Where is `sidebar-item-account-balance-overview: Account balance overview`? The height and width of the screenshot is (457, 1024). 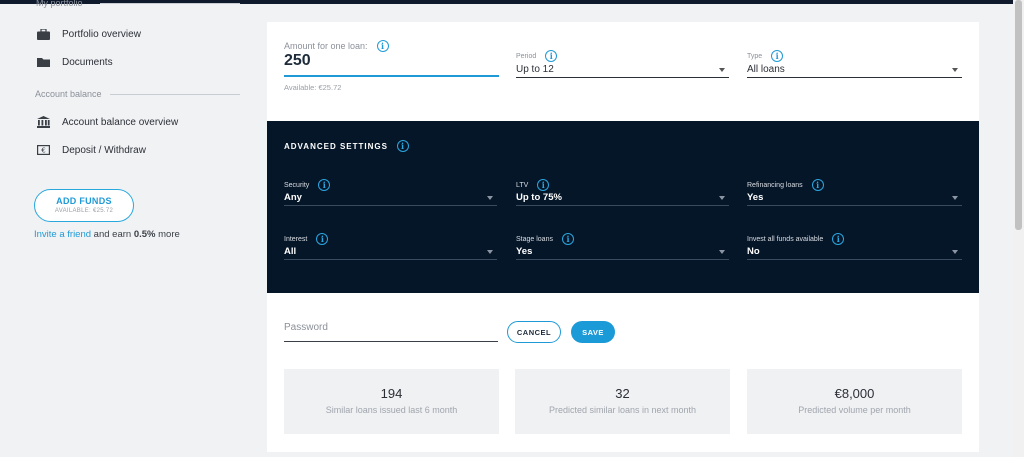
sidebar-item-account-balance-overview: Account balance overview is located at coordinates (107, 122).